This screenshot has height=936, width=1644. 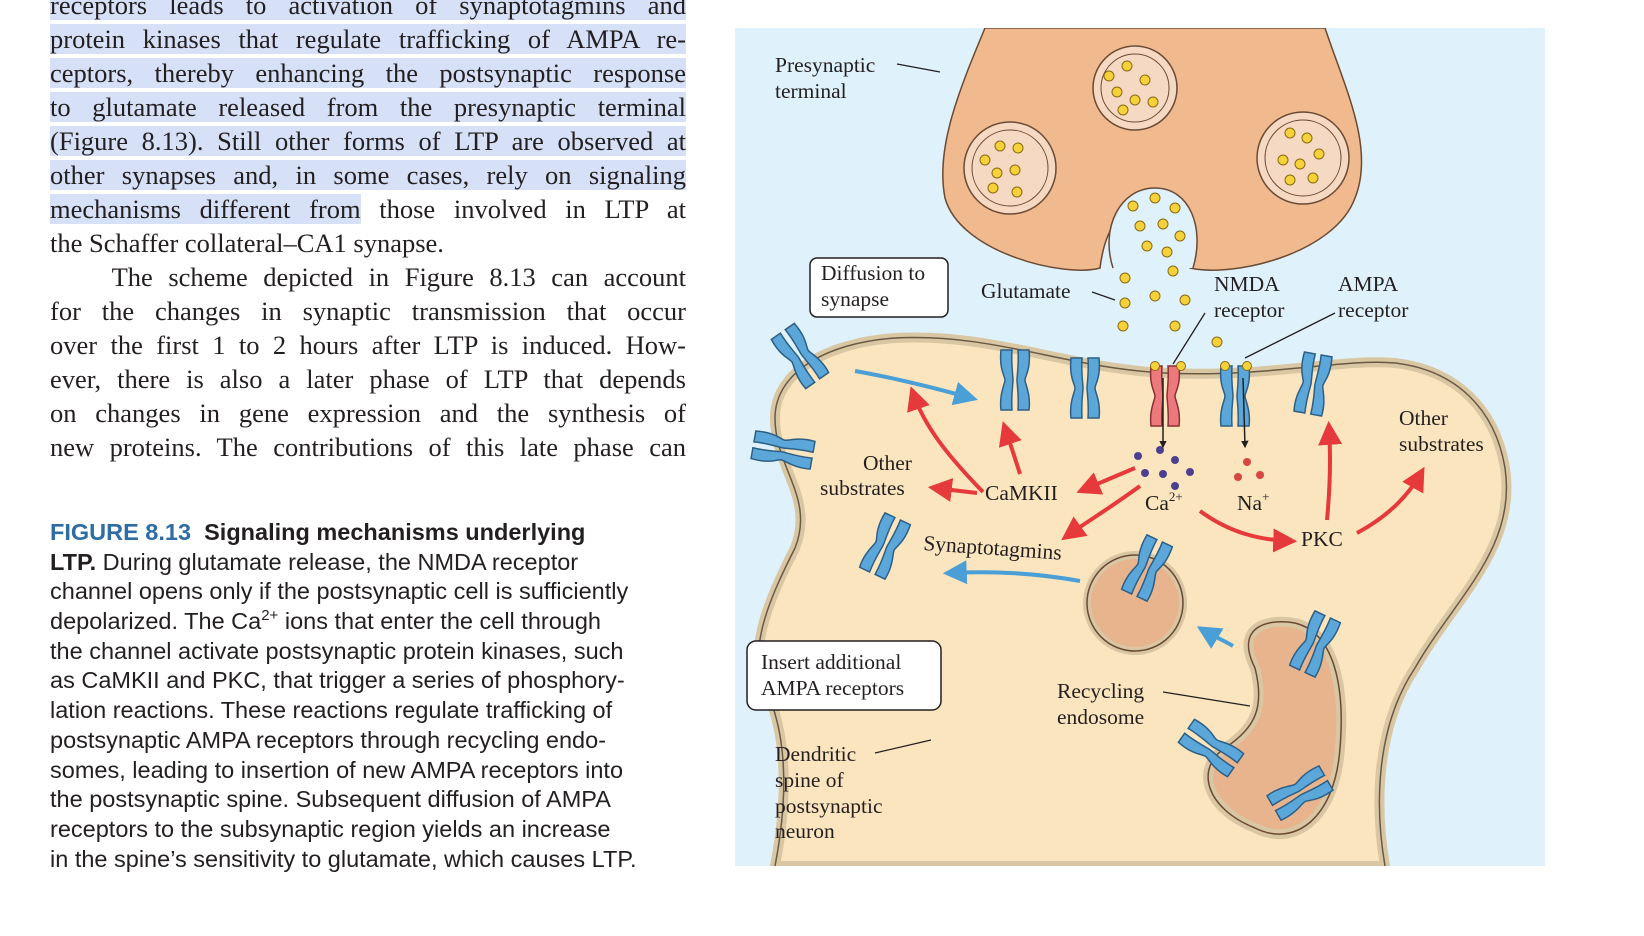 What do you see at coordinates (121, 532) in the screenshot?
I see `figure-number: FIGURE 8.13` at bounding box center [121, 532].